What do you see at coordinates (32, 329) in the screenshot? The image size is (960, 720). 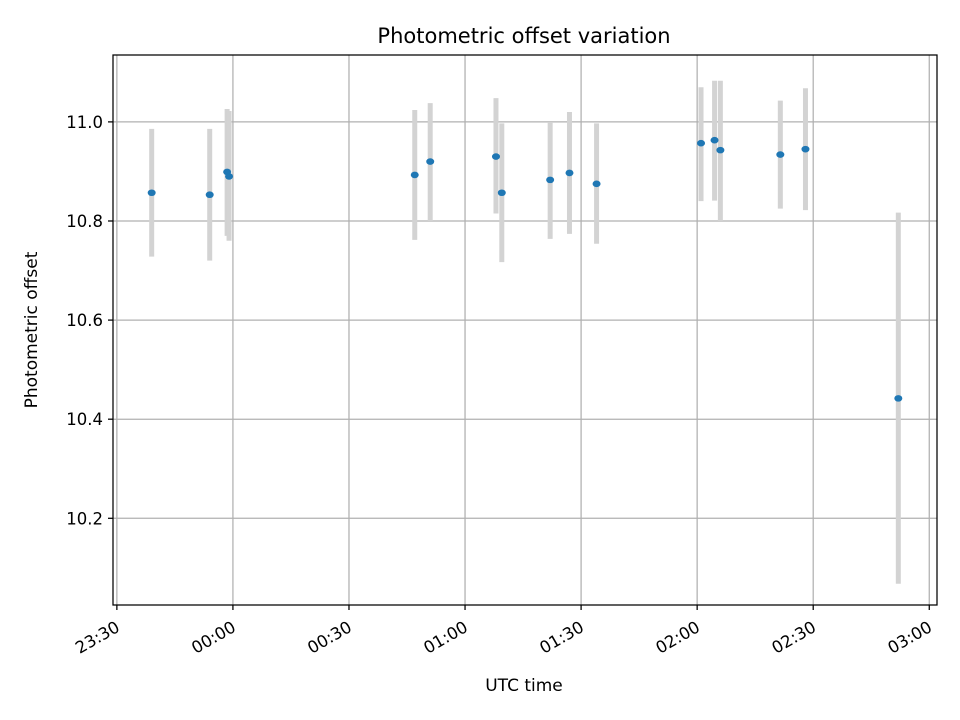 I see `y-axis-title: Photometric offset` at bounding box center [32, 329].